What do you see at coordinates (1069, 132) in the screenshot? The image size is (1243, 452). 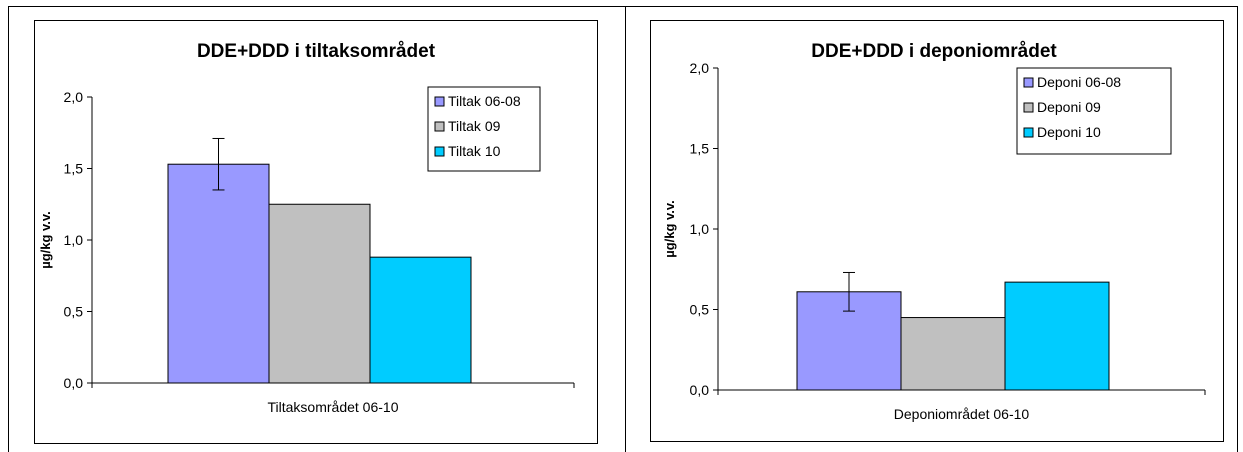 I see `legend-label: Deponi 10` at bounding box center [1069, 132].